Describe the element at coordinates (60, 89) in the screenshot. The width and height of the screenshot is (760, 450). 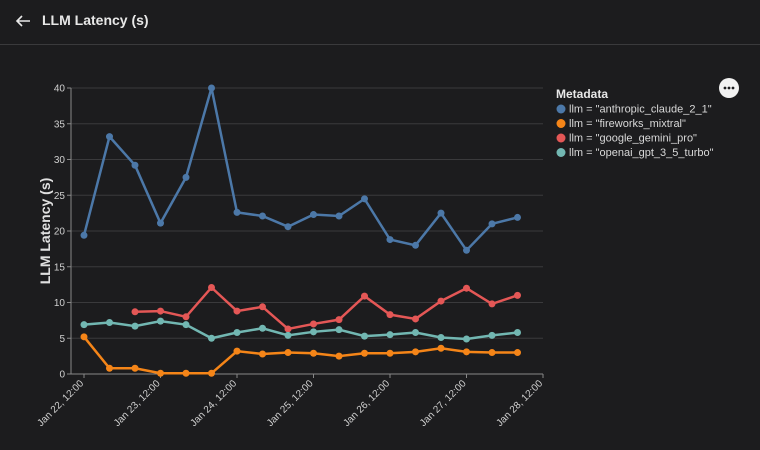
I see `y-tick-label: 40` at that location.